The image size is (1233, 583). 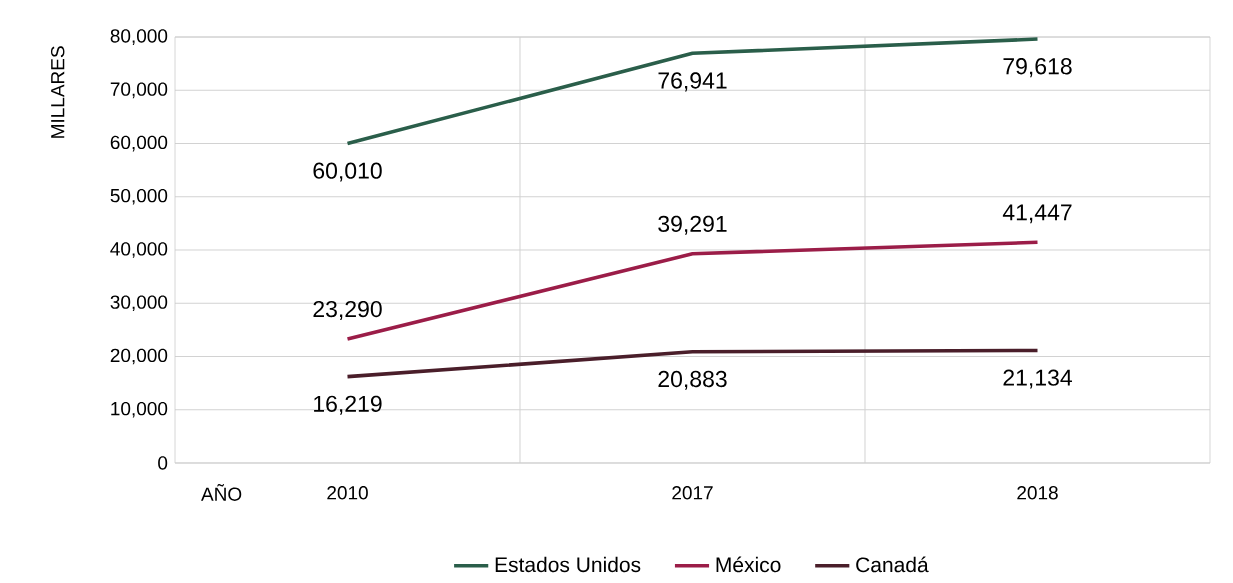 I want to click on x-tick-label: 2010, so click(x=347, y=493).